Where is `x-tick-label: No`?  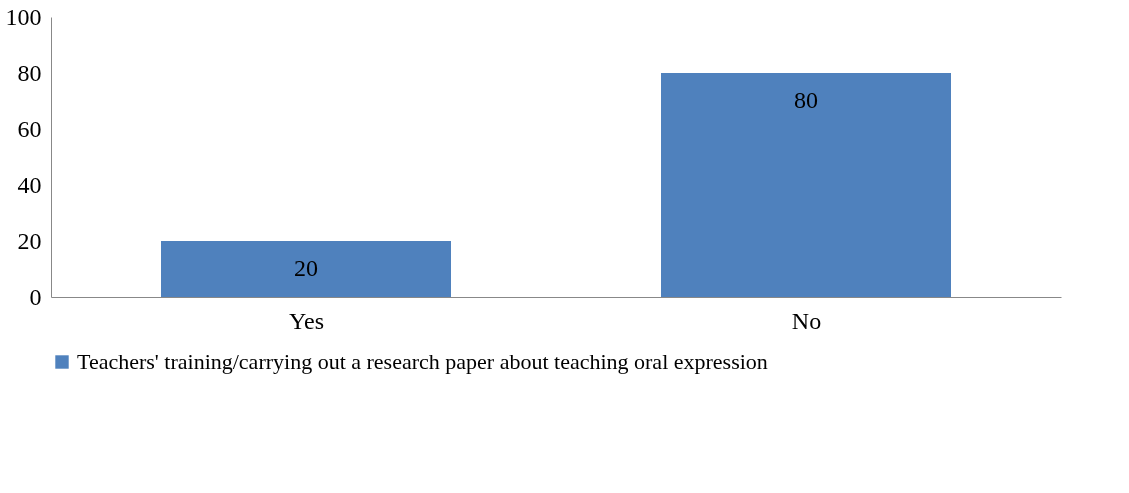 x-tick-label: No is located at coordinates (806, 320).